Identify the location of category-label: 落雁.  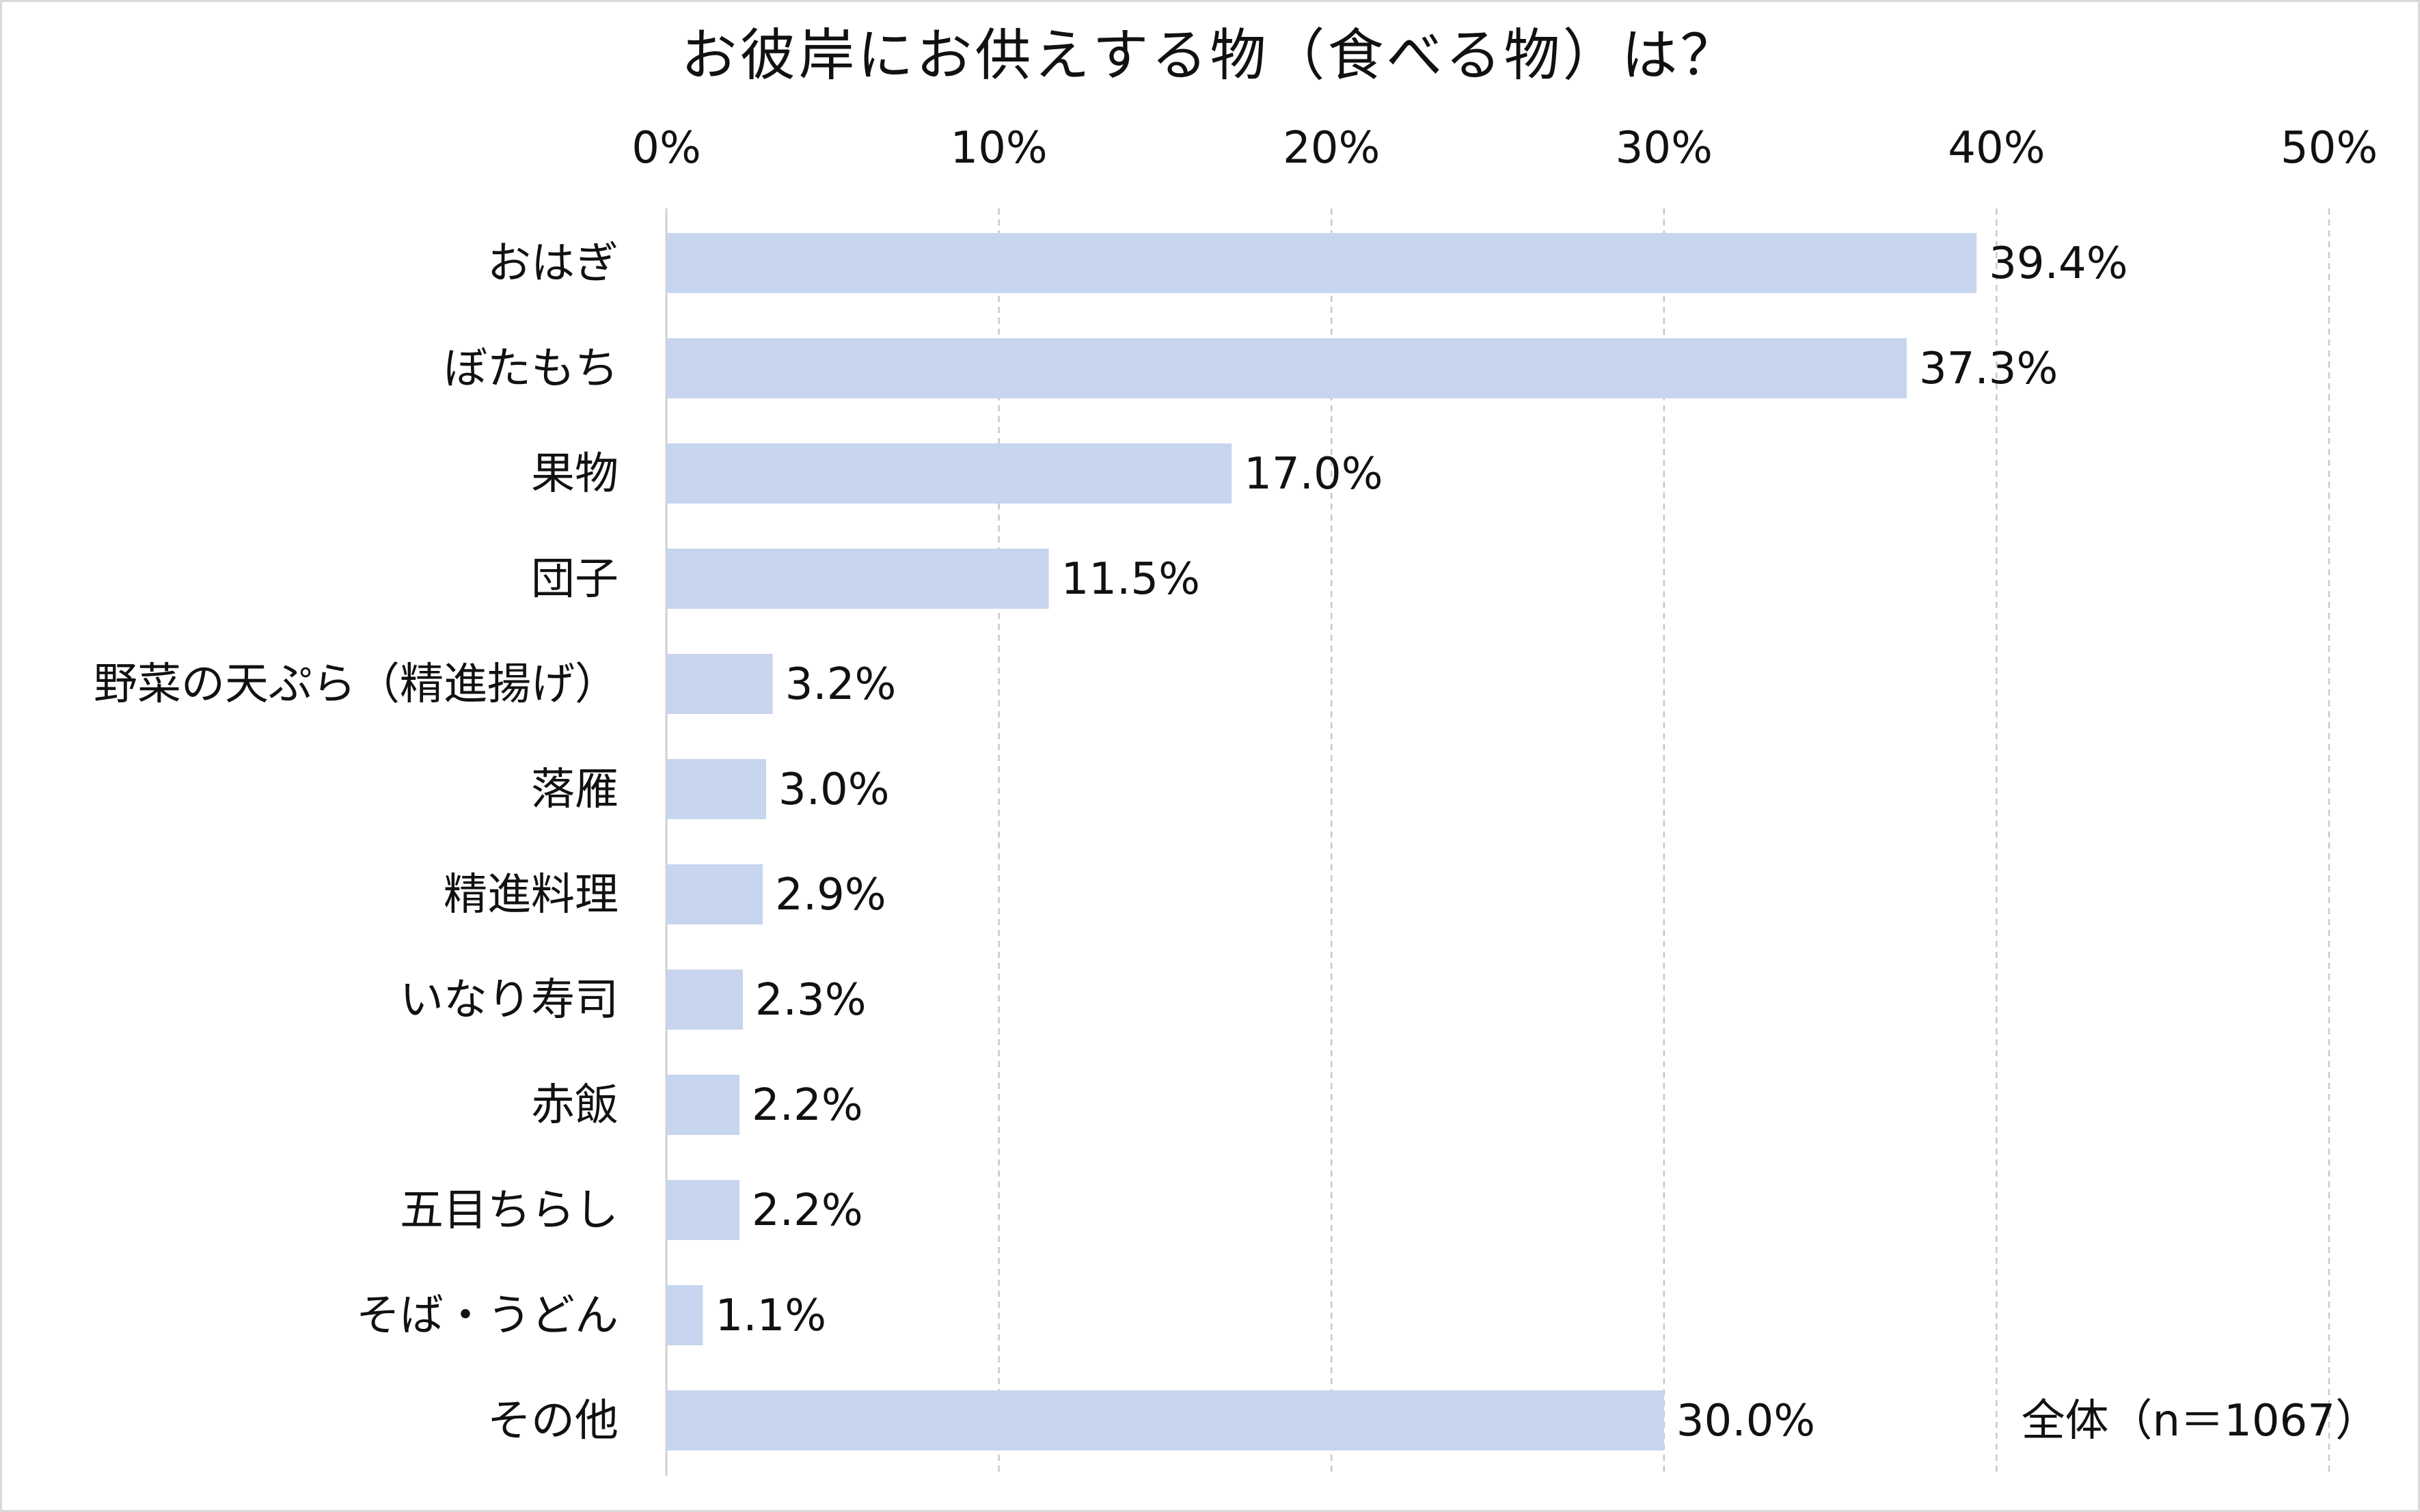
(574, 790).